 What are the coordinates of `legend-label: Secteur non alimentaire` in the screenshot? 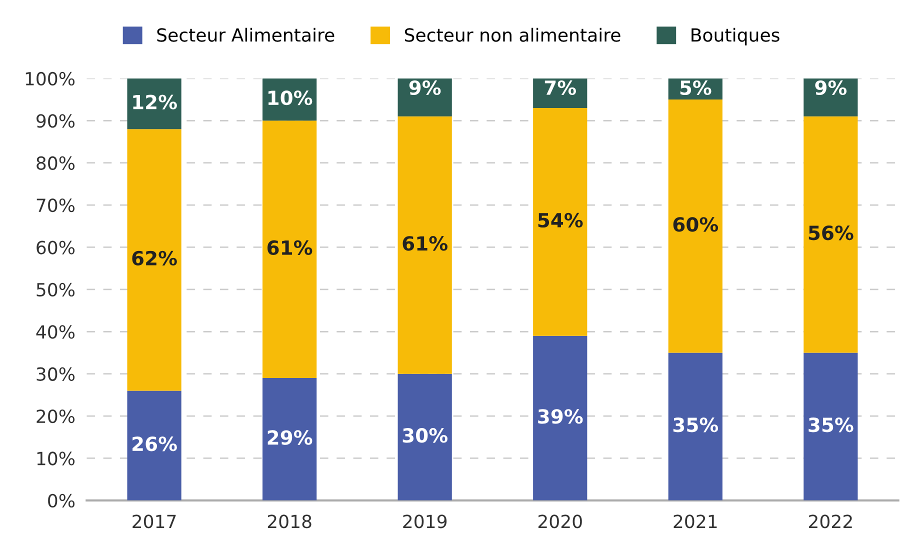 It's located at (512, 35).